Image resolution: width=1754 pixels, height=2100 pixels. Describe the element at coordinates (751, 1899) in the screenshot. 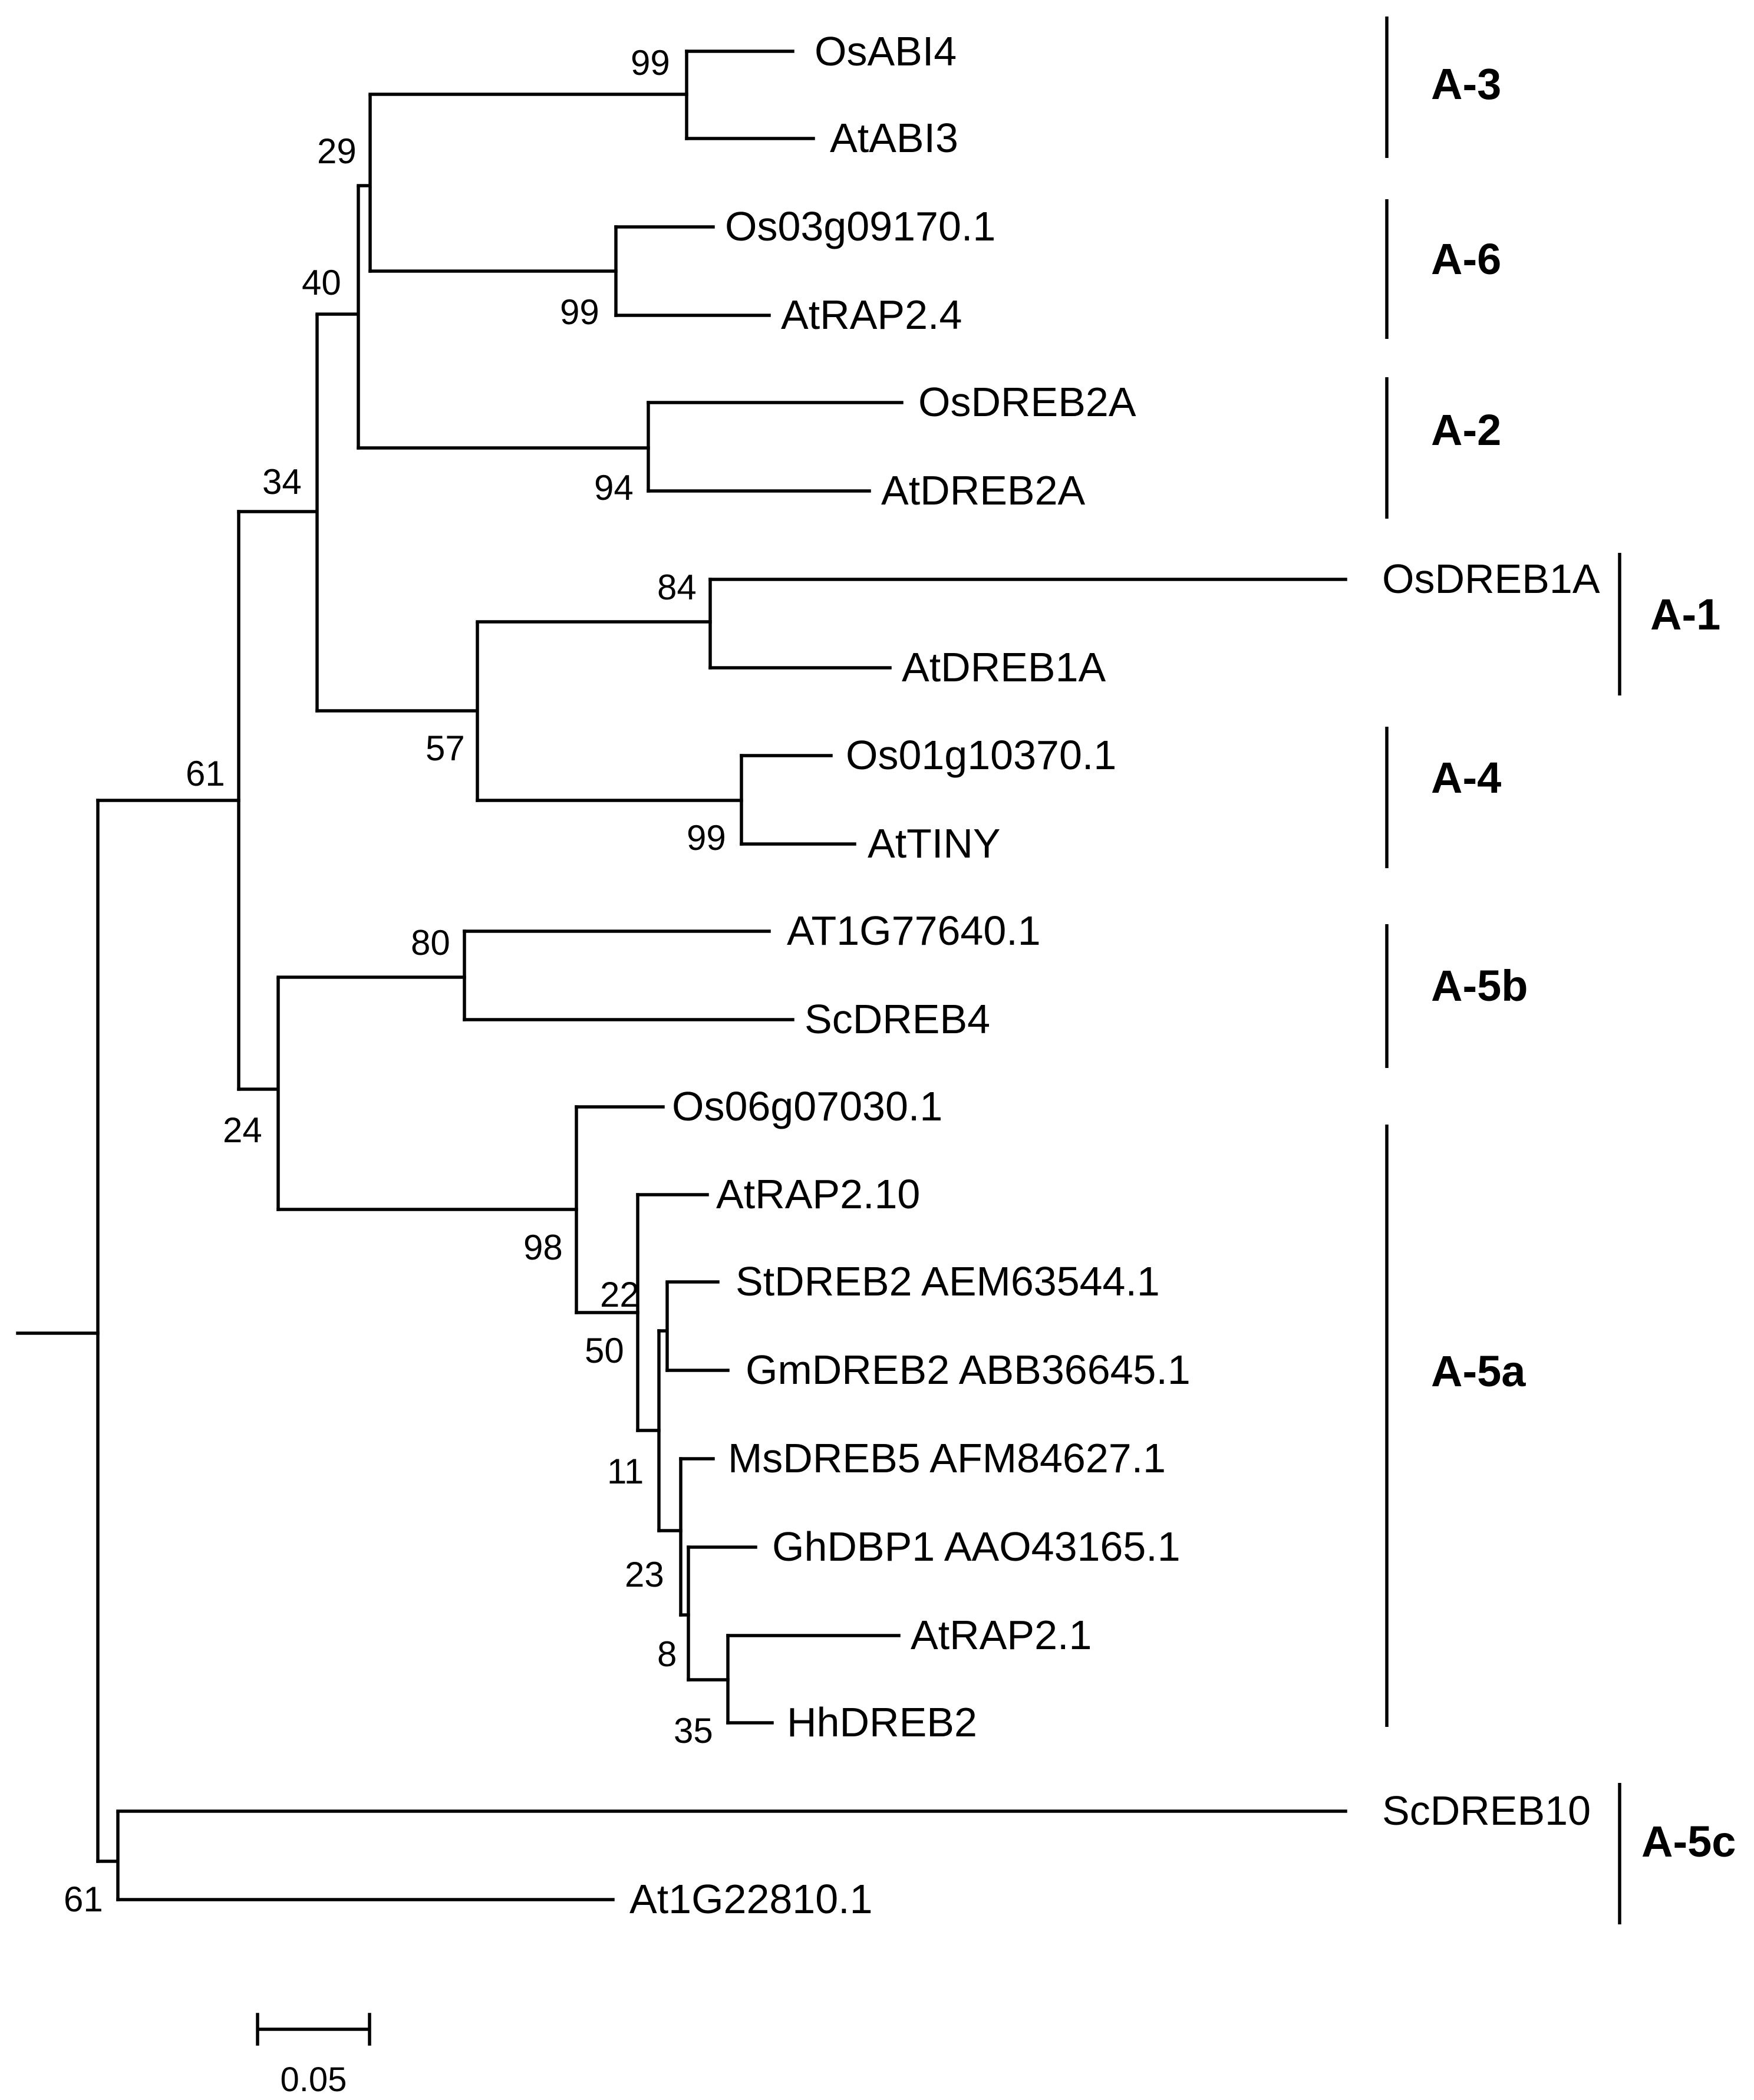

I see `leaf-label: At1G22810.1` at that location.